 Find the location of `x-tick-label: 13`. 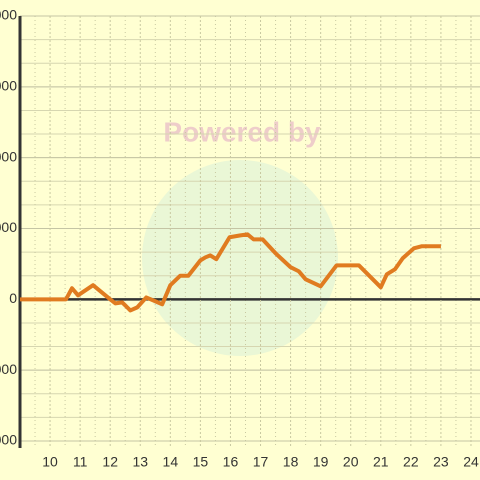

x-tick-label: 13 is located at coordinates (140, 462).